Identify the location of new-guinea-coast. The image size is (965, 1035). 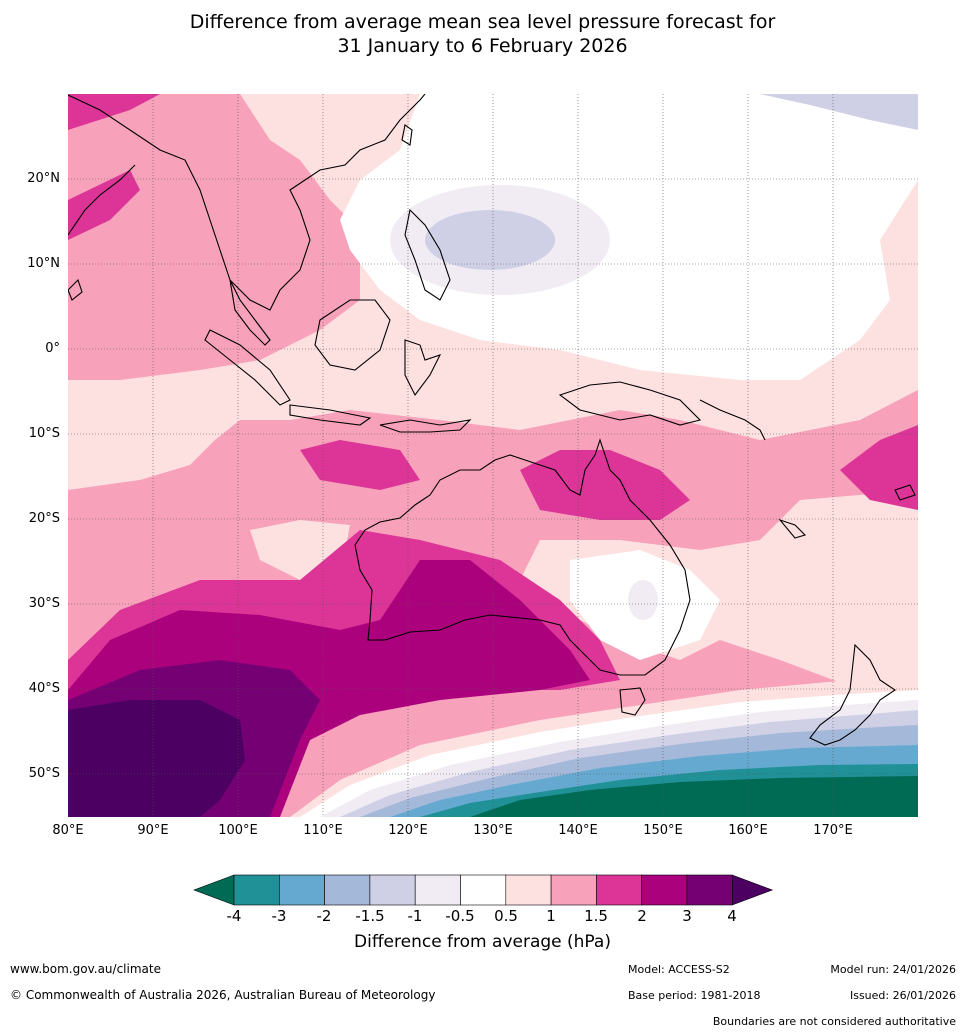
(630, 403).